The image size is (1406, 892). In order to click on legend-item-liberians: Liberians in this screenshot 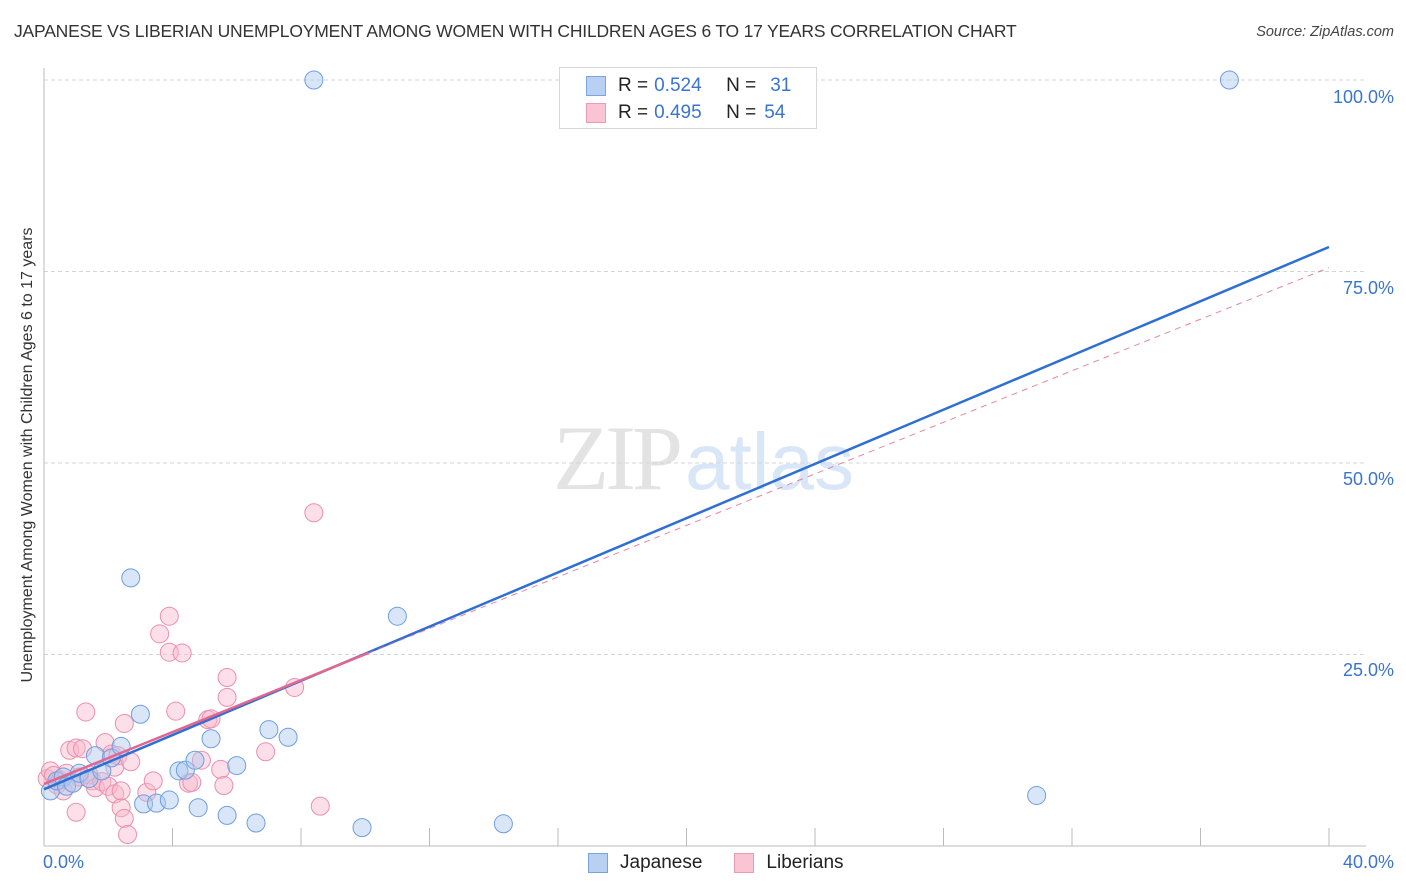, I will do `click(789, 863)`.